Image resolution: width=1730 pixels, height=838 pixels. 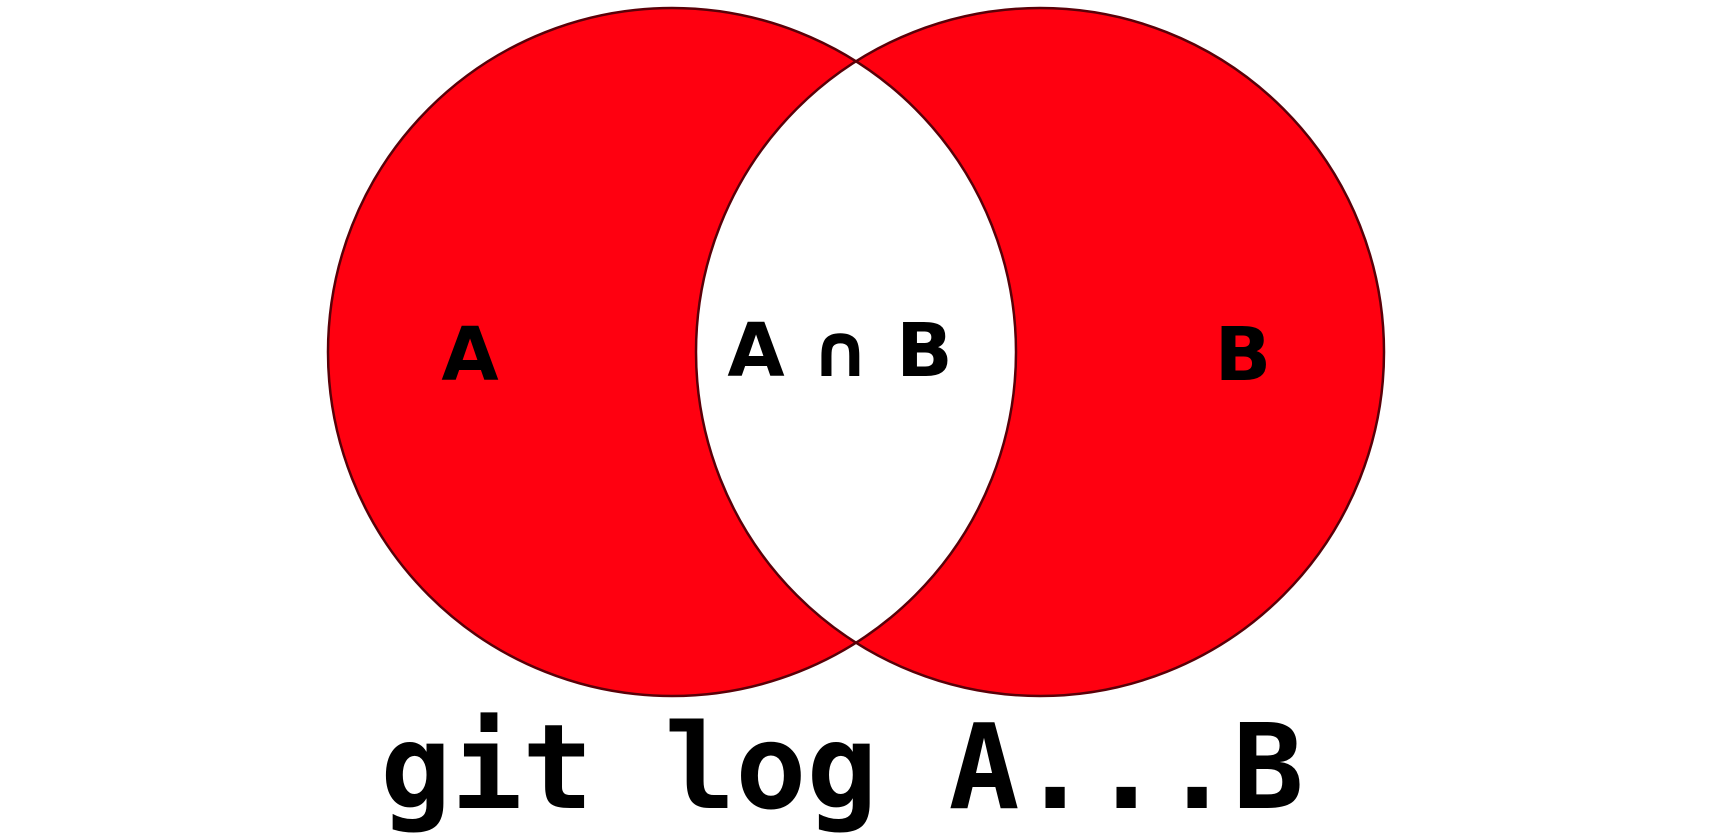 What do you see at coordinates (839, 351) in the screenshot?
I see `intersection-label: A ∩ B` at bounding box center [839, 351].